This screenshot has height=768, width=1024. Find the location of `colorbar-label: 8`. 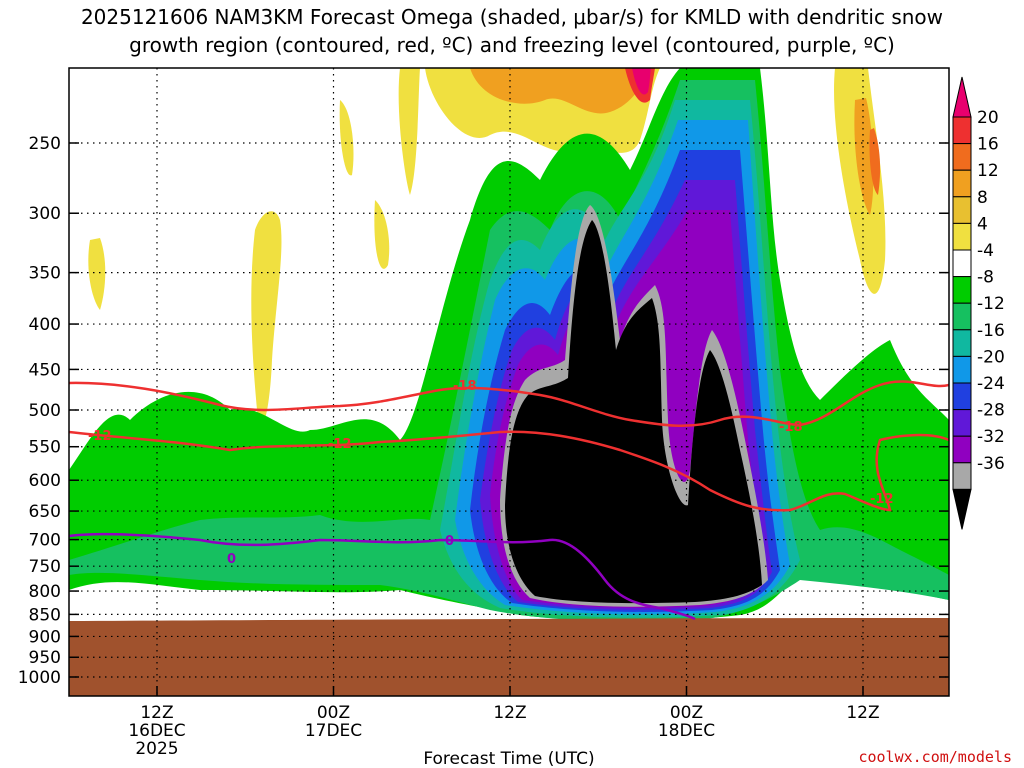

colorbar-label: 8 is located at coordinates (982, 198).